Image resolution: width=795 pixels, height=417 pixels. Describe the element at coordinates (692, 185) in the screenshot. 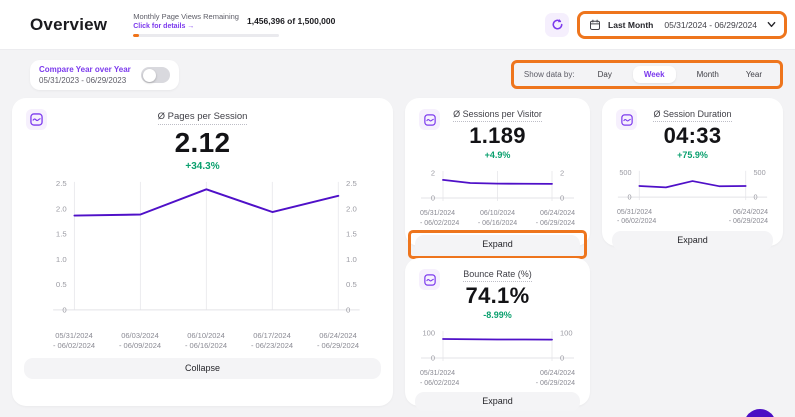

I see `session-duration-chart: 500 500 0 0` at that location.